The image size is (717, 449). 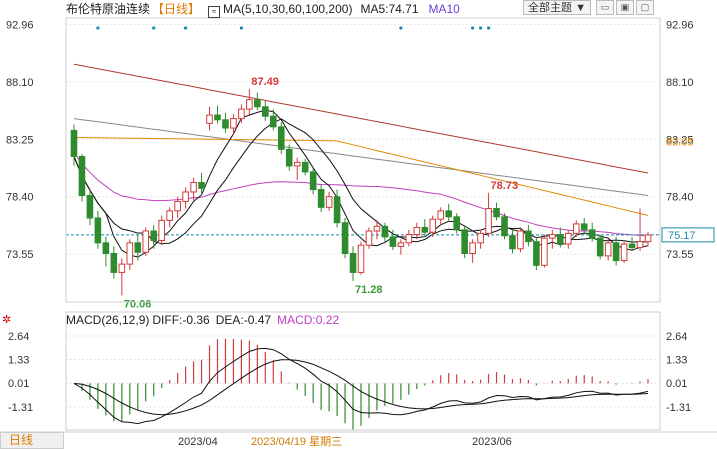 I want to click on macd-diff-line, so click(x=361, y=386).